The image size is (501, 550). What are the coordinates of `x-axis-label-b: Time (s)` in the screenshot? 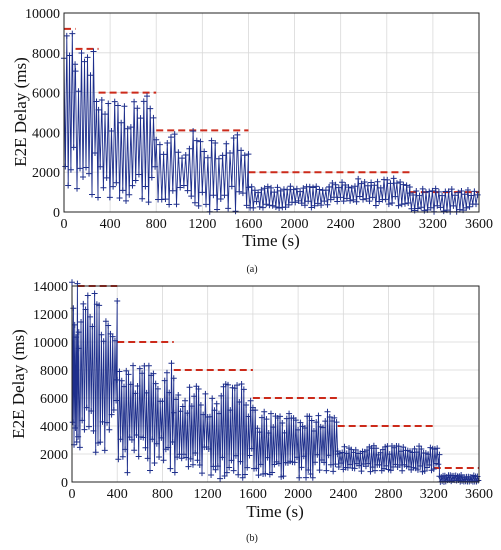 It's located at (274, 511).